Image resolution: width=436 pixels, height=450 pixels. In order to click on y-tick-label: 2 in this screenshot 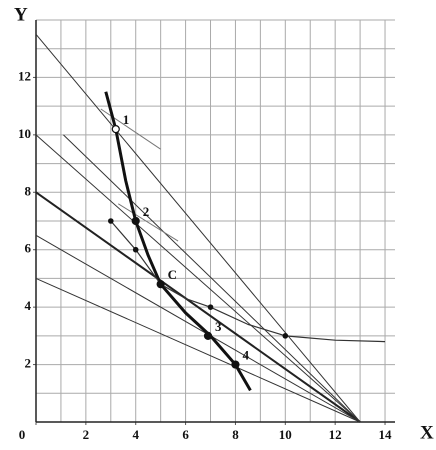, I will do `click(28, 363)`.